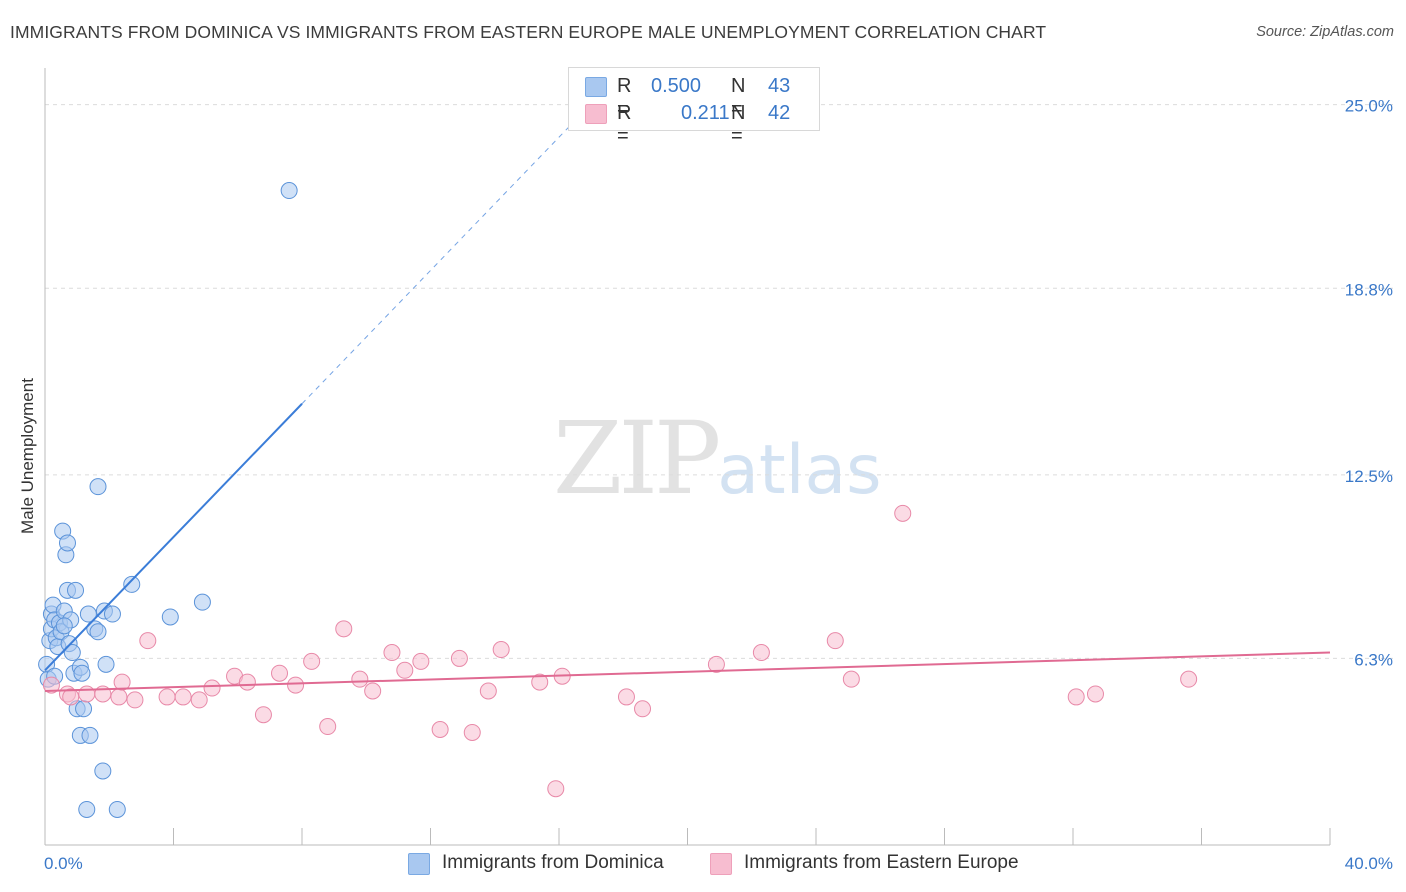  Describe the element at coordinates (1369, 476) in the screenshot. I see `y-tick-label: 12.5%` at that location.